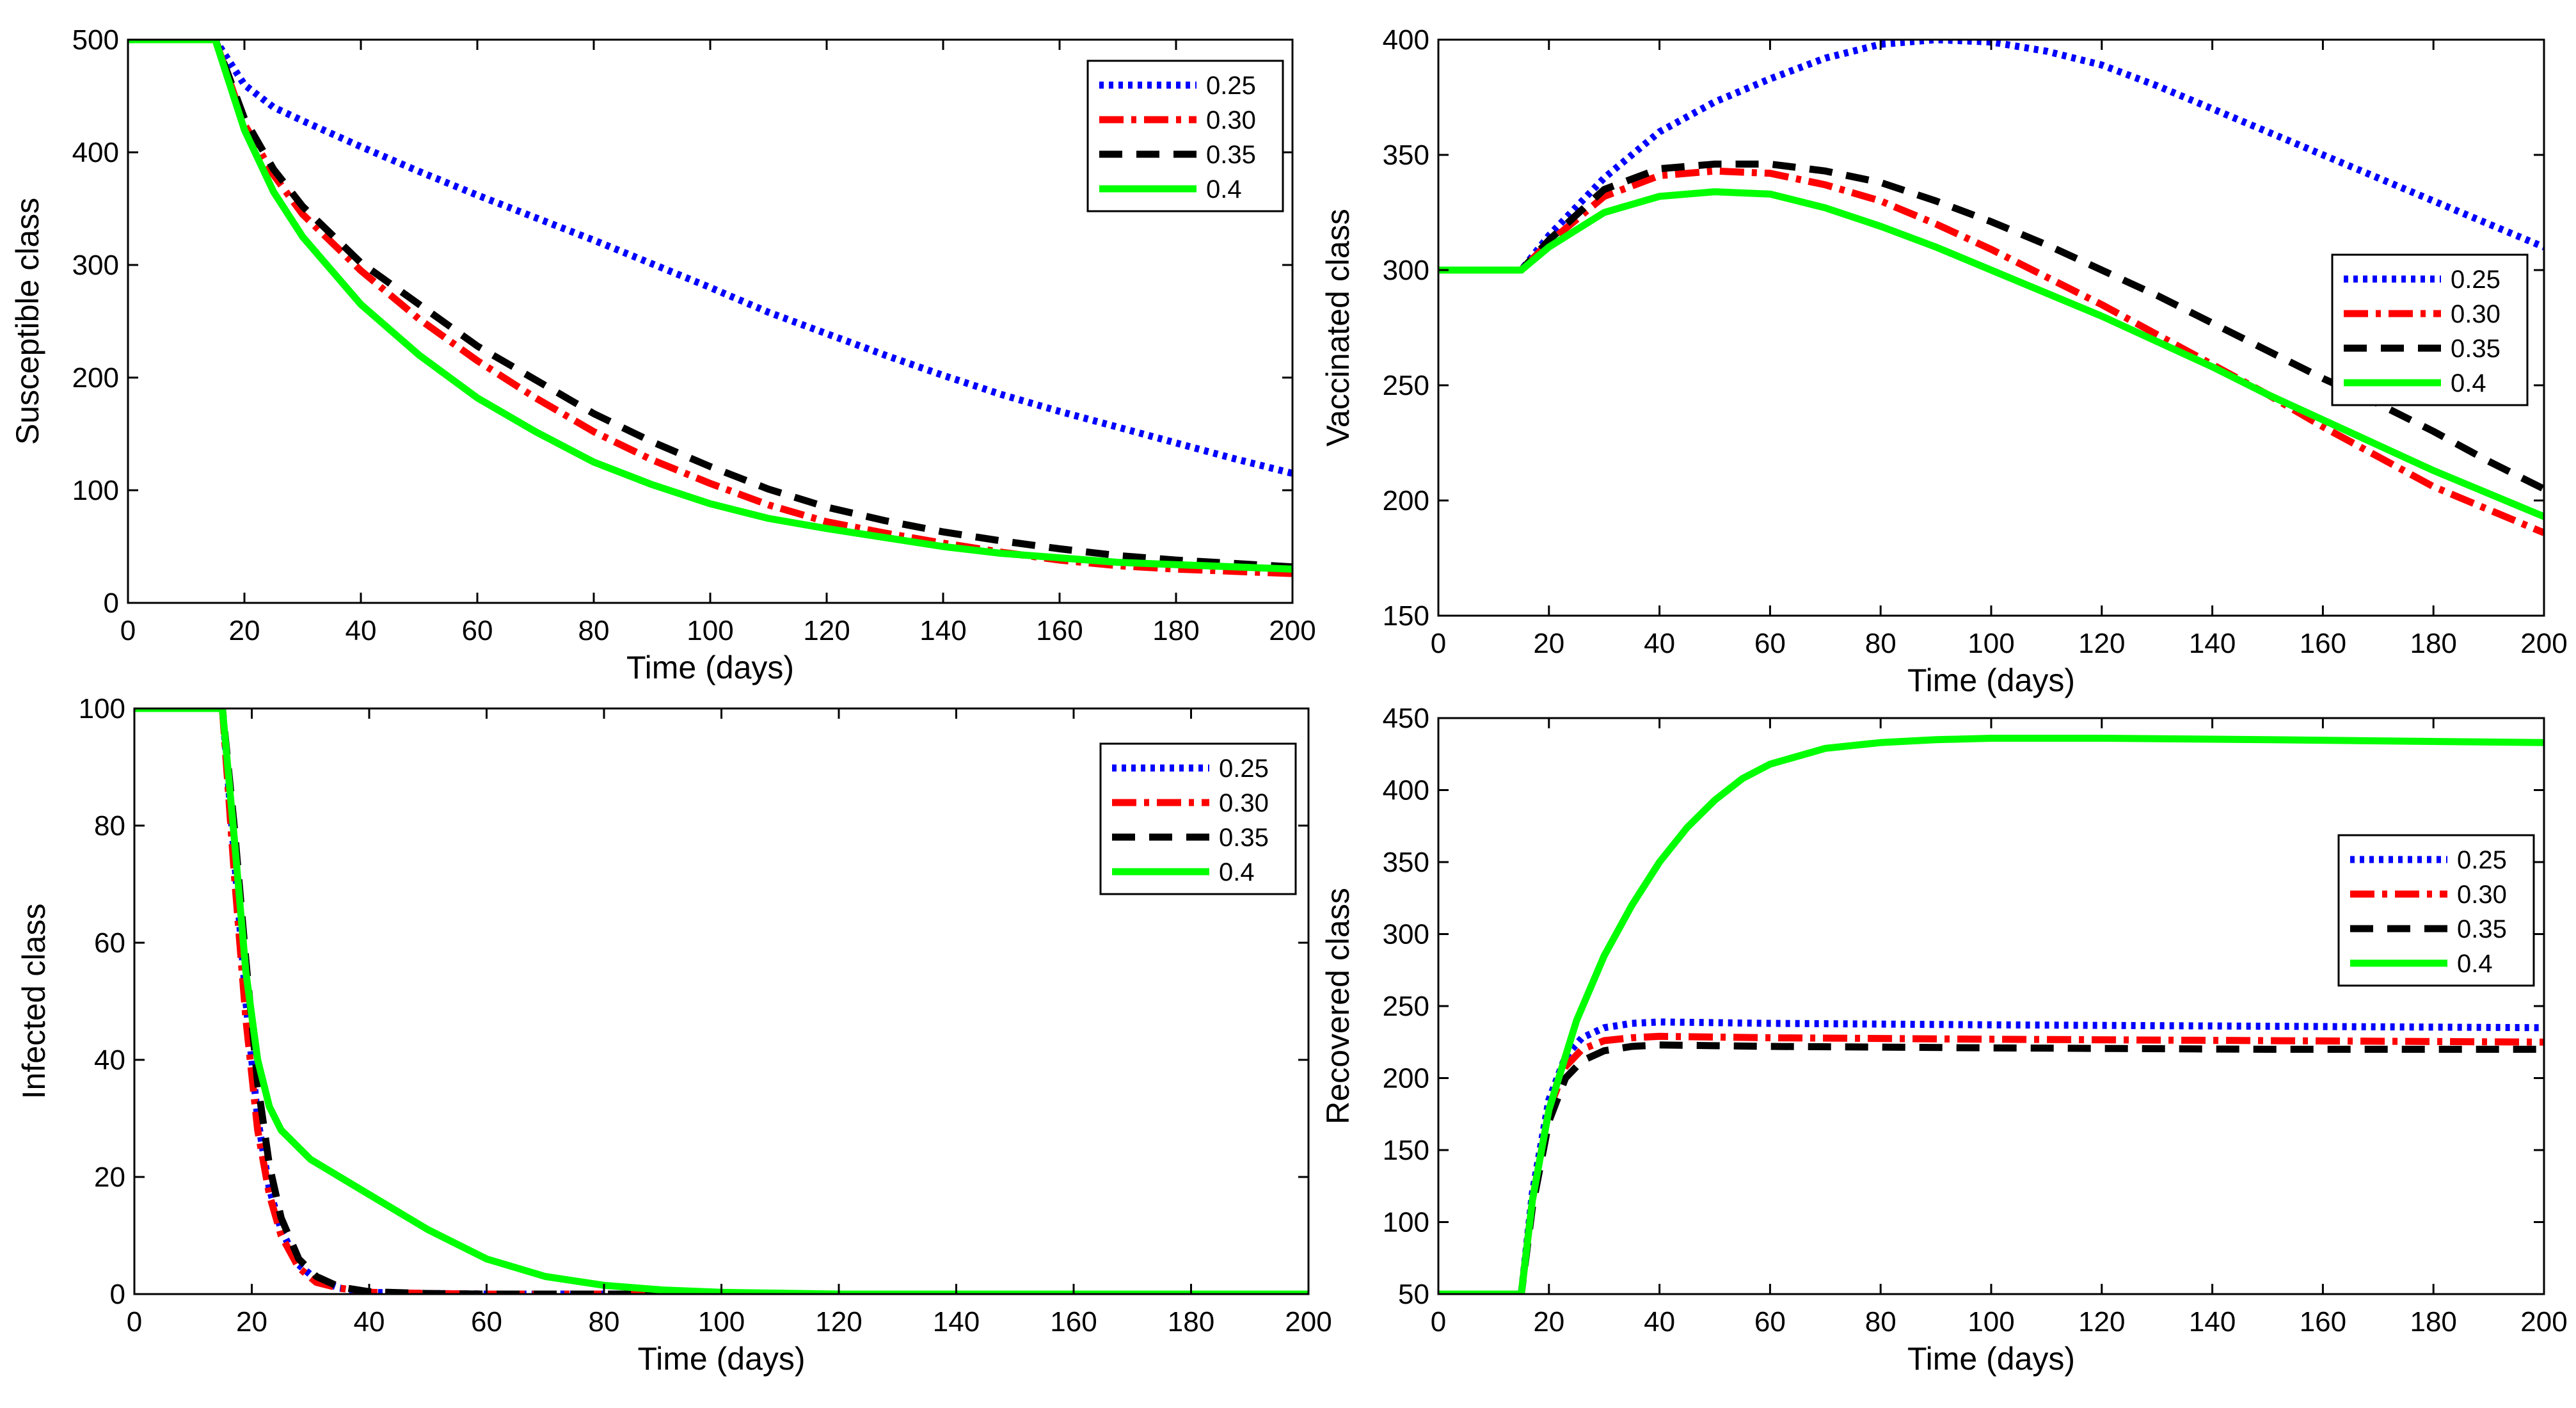 The image size is (2576, 1408). Describe the element at coordinates (110, 943) in the screenshot. I see `y-tick-label: 60` at that location.